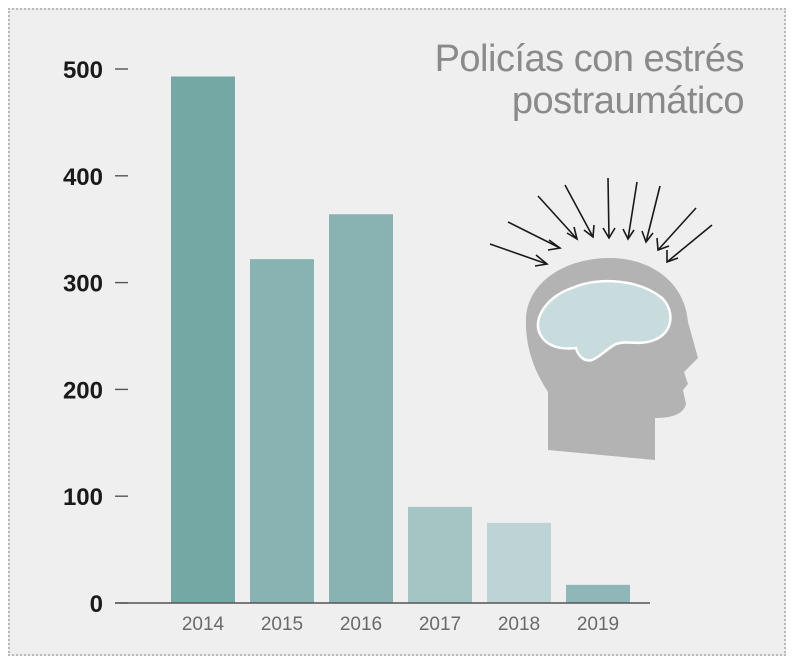  What do you see at coordinates (361, 409) in the screenshot?
I see `bar-2016` at bounding box center [361, 409].